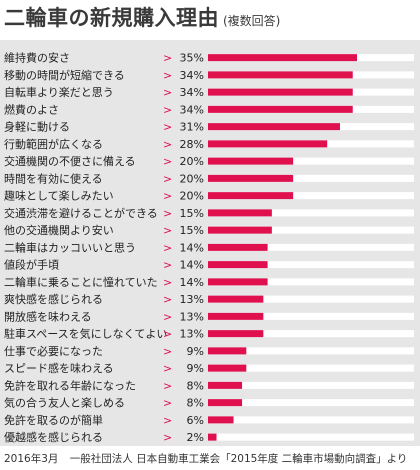  What do you see at coordinates (53, 144) in the screenshot?
I see `category-label: 行動範囲が広くなる` at bounding box center [53, 144].